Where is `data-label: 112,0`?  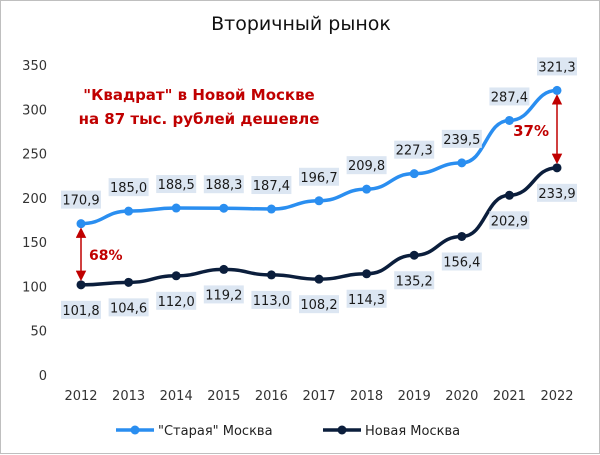
data-label: 112,0 is located at coordinates (176, 302).